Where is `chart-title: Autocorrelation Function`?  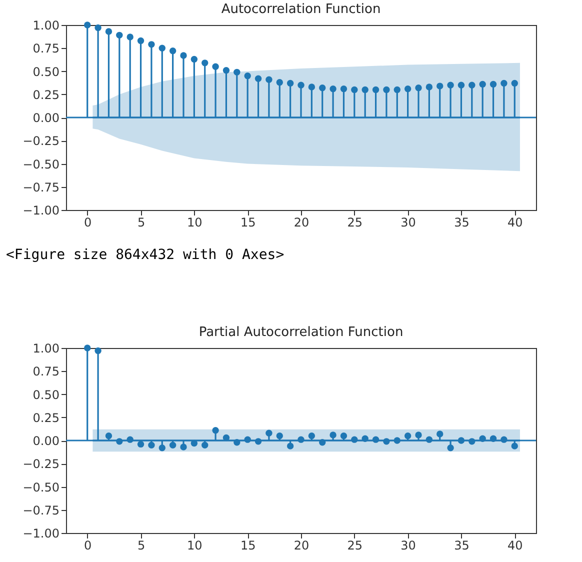
chart-title: Autocorrelation Function is located at coordinates (301, 9).